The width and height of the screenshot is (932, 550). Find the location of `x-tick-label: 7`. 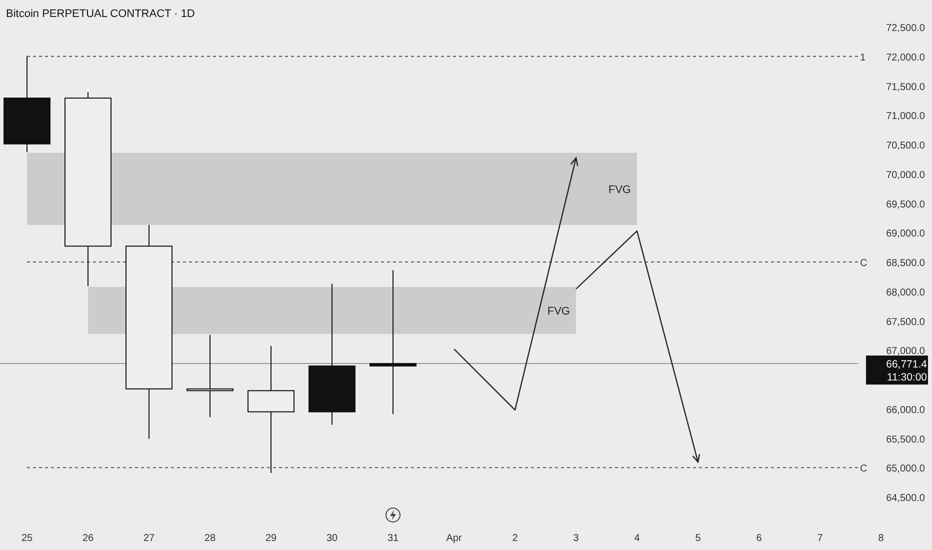

x-tick-label: 7 is located at coordinates (820, 538).